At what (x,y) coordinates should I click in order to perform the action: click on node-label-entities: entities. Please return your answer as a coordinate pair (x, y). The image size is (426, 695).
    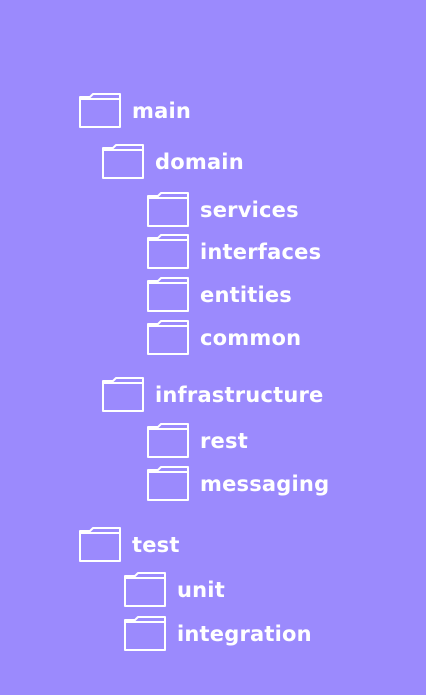
    Looking at the image, I should click on (246, 295).